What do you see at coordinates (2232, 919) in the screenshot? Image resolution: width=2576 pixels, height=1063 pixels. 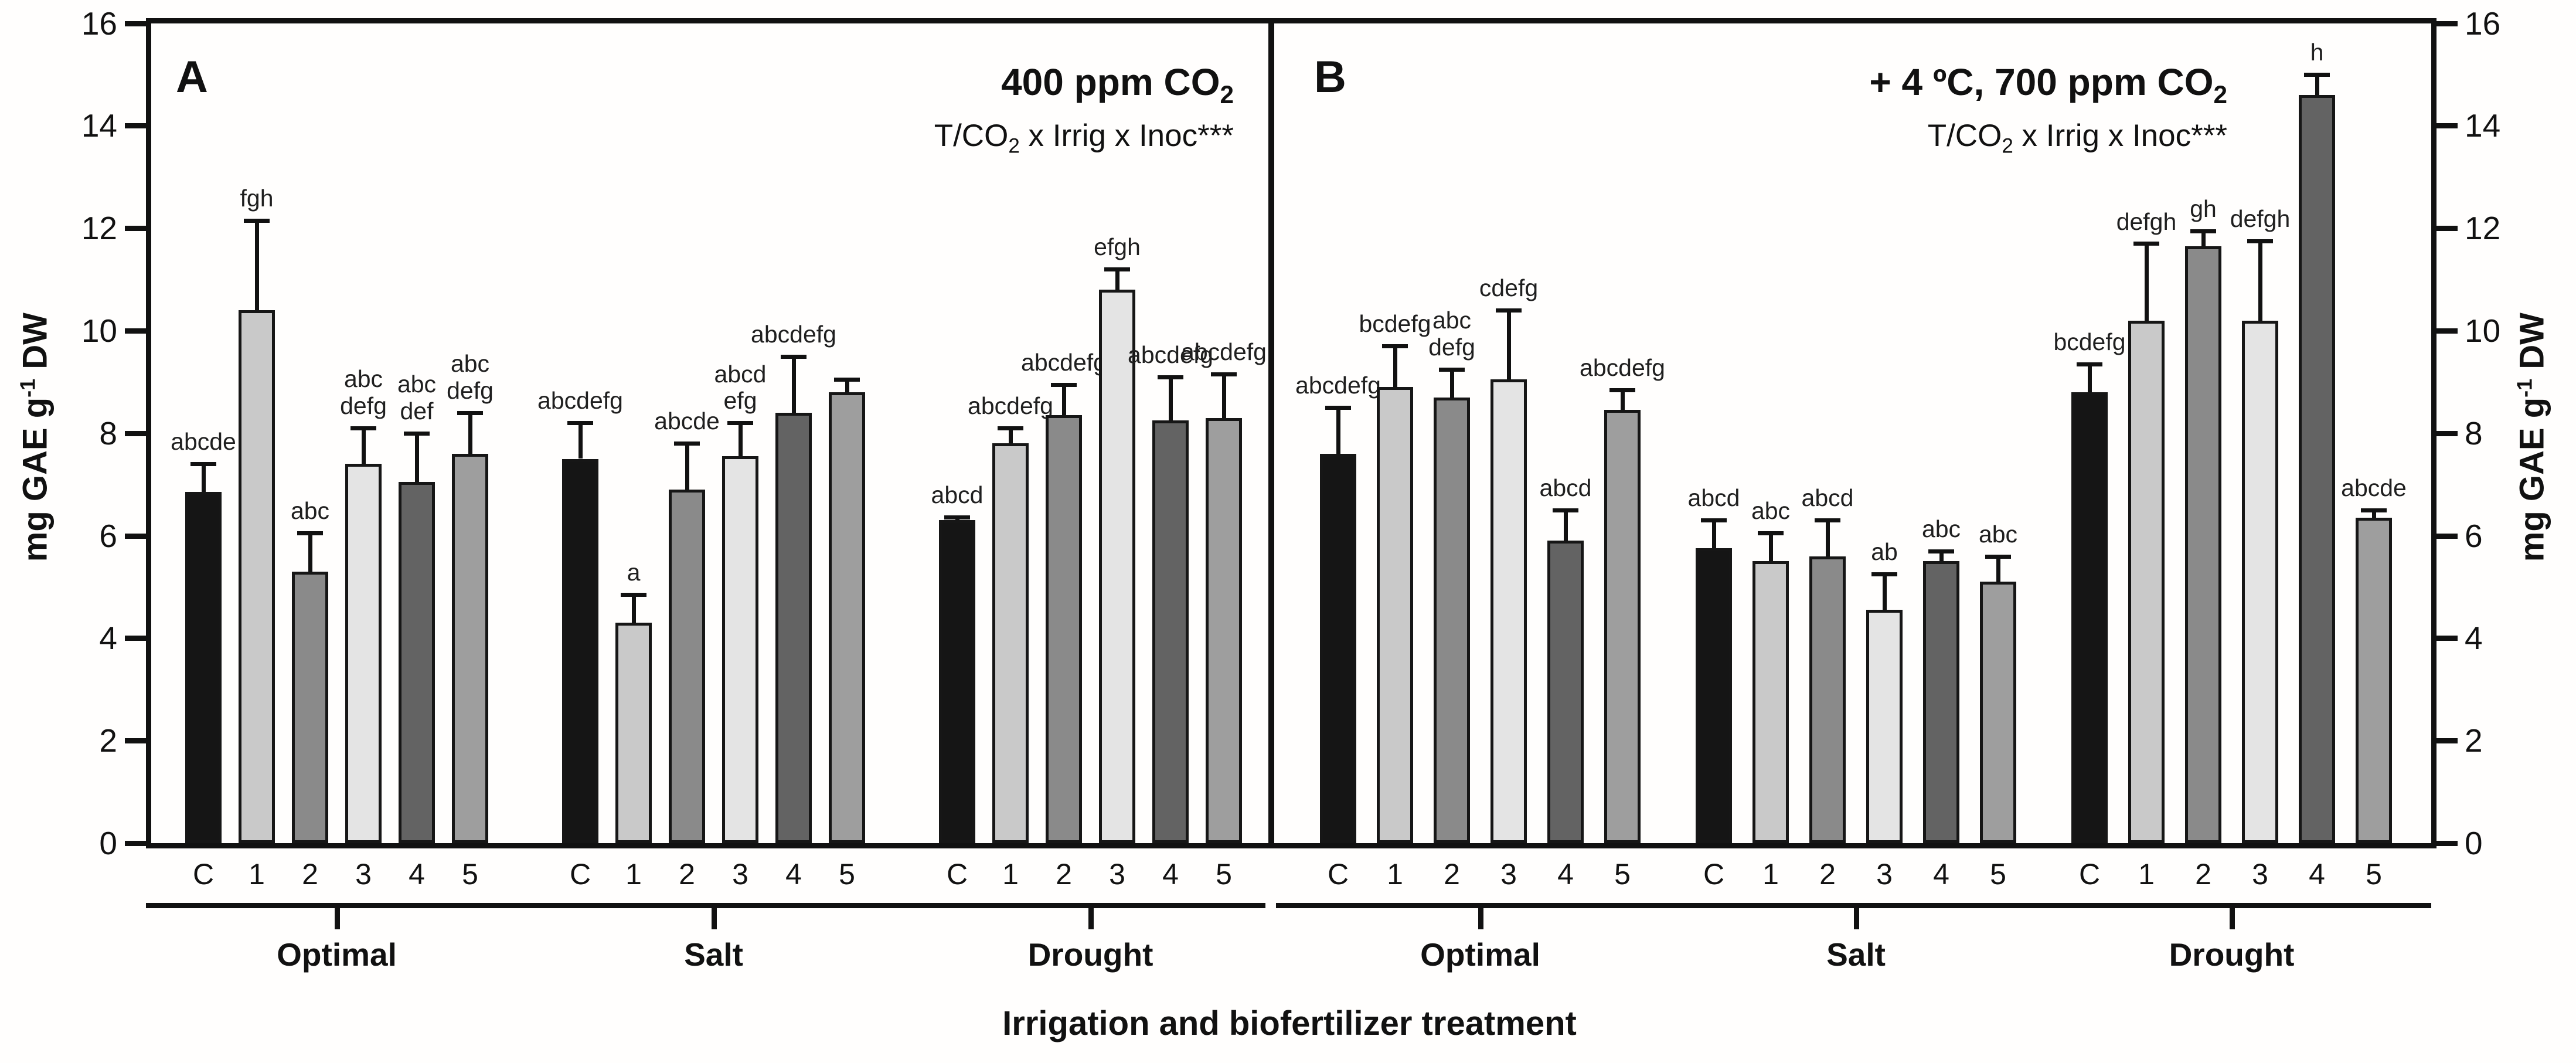 I see `group-tick-B-Drought` at bounding box center [2232, 919].